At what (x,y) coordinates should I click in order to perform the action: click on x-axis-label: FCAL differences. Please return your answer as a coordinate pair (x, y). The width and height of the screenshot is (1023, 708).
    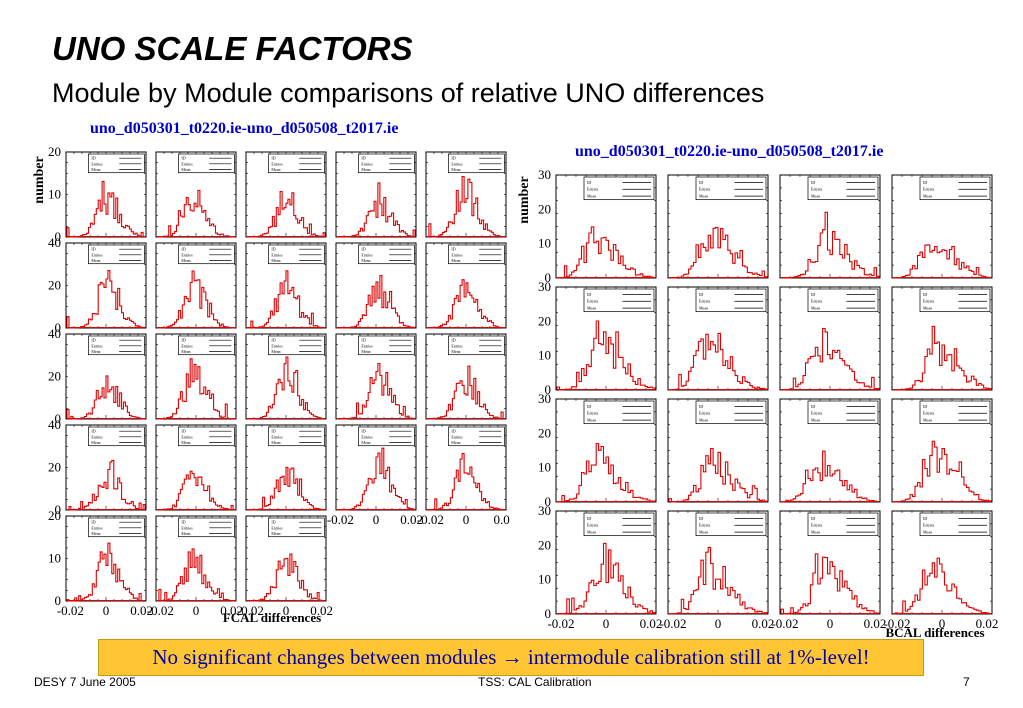
    Looking at the image, I should click on (272, 617).